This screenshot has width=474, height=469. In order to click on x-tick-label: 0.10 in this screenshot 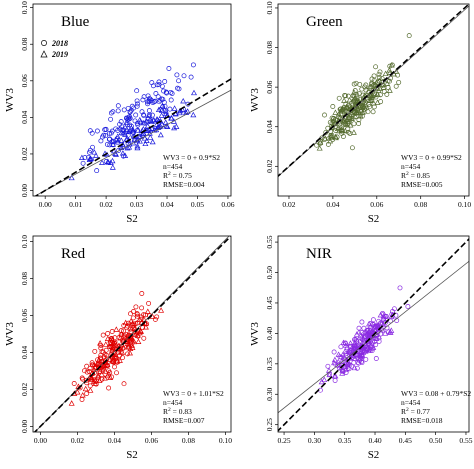, I will do `click(464, 204)`.